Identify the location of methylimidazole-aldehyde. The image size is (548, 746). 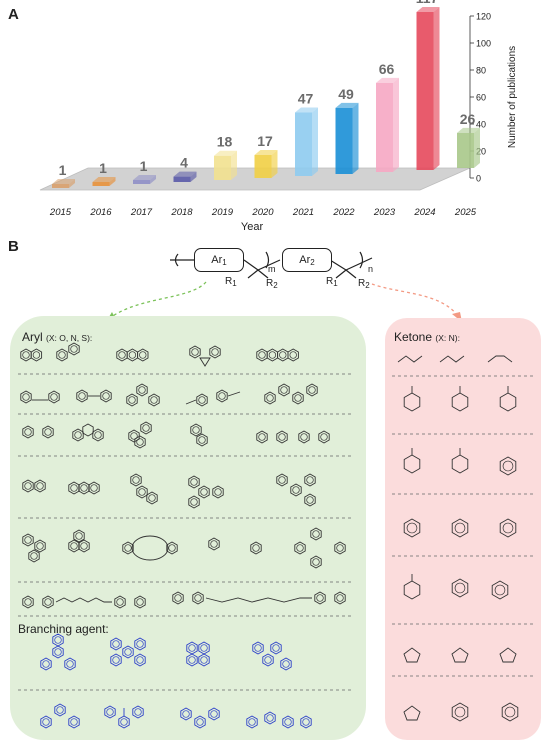
(460, 655).